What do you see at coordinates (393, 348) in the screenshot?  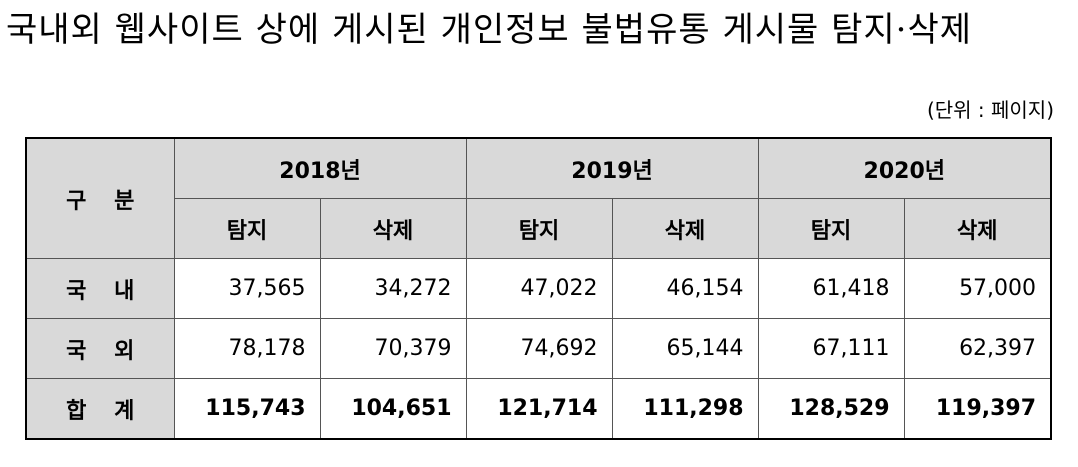 I see `table-cell: 70,379` at bounding box center [393, 348].